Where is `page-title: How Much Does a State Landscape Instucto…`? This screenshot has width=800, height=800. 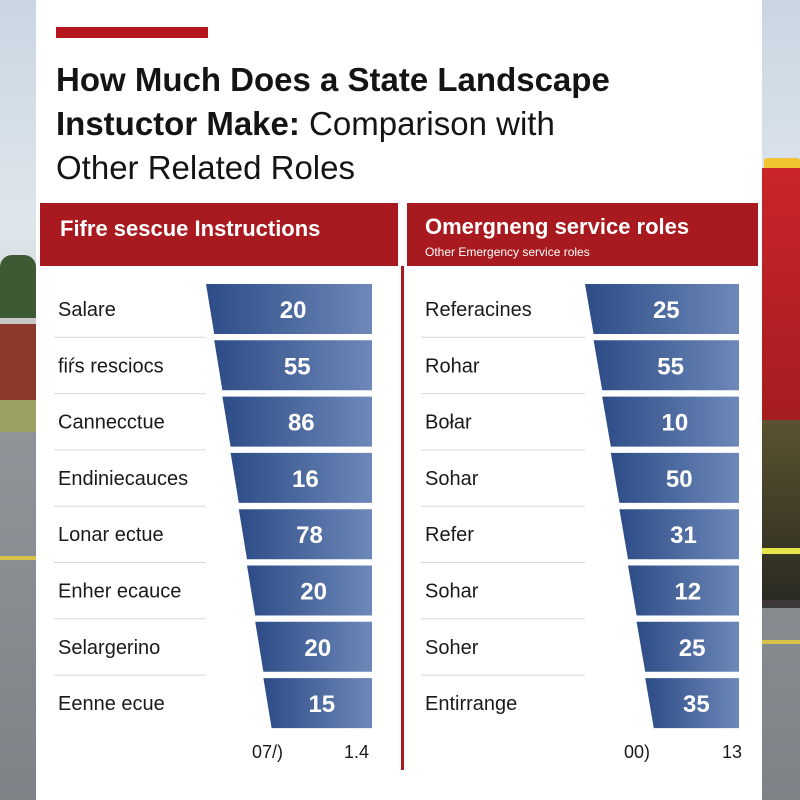
page-title: How Much Does a State Landscape Instucto… is located at coordinates (406, 124).